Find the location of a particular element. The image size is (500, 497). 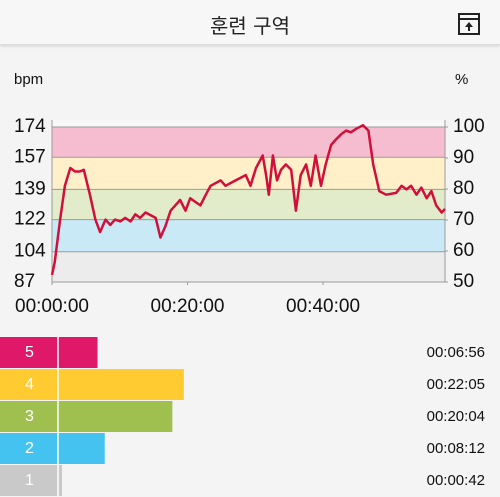

y2-tick-label: 80 is located at coordinates (463, 188).